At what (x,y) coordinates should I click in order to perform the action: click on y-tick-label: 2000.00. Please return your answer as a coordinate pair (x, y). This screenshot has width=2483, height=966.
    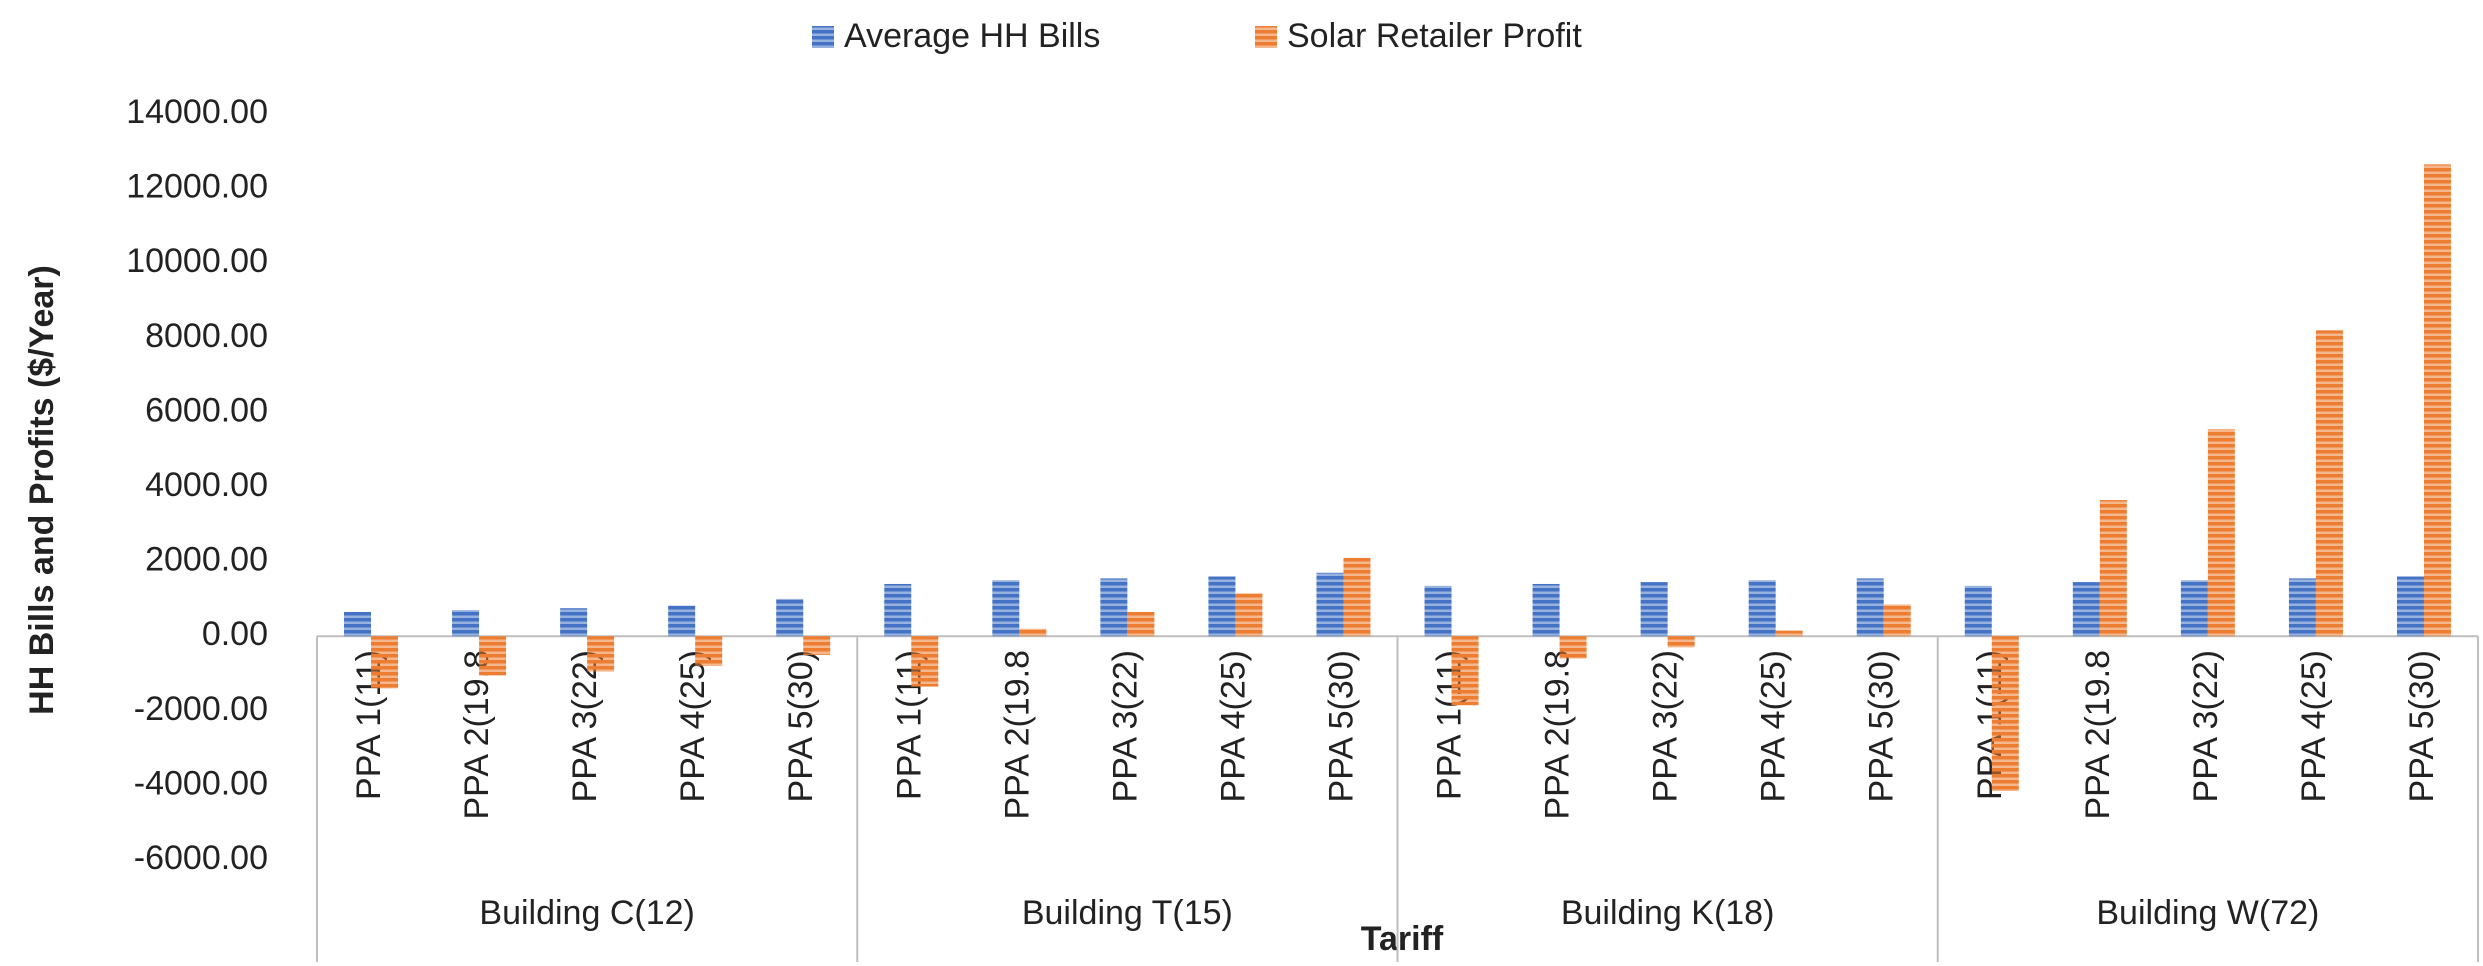
    Looking at the image, I should click on (206, 560).